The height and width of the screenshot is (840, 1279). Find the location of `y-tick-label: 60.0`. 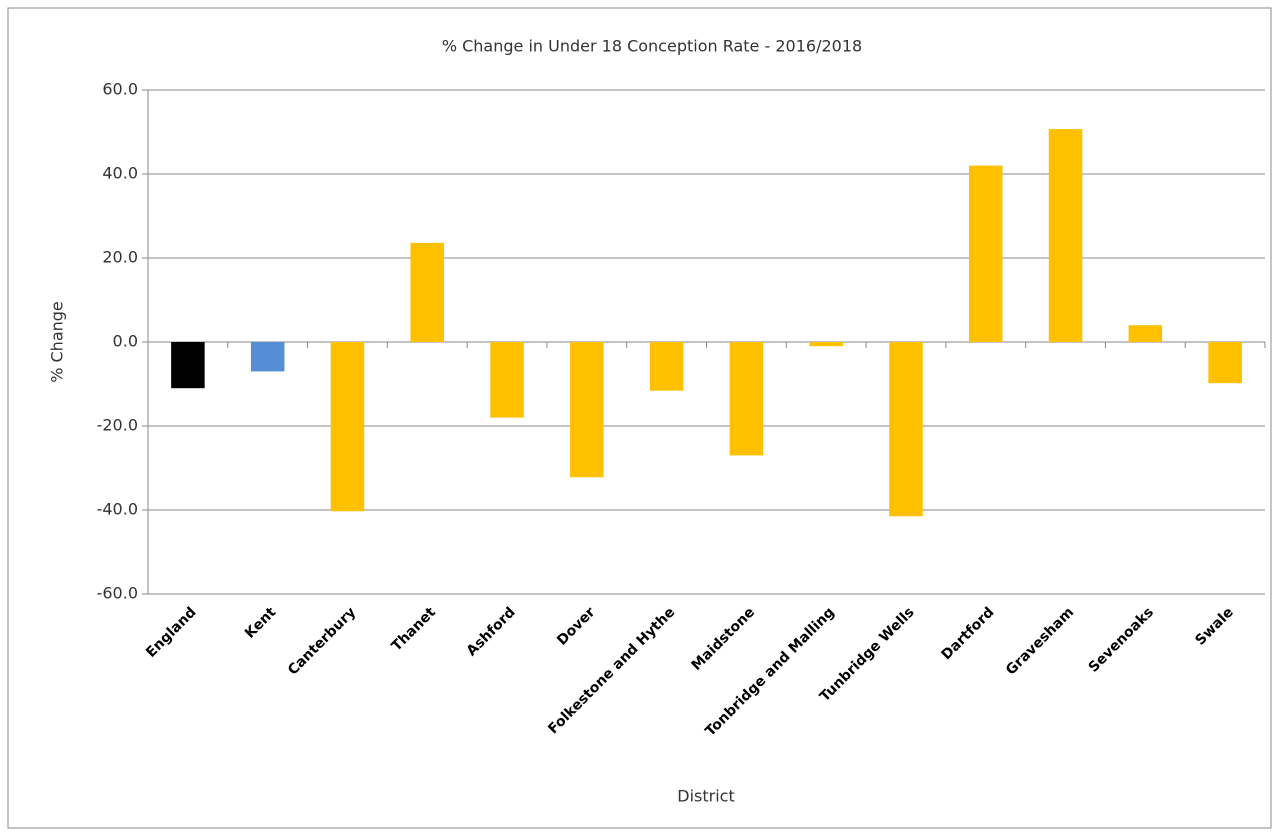

y-tick-label: 60.0 is located at coordinates (120, 89).